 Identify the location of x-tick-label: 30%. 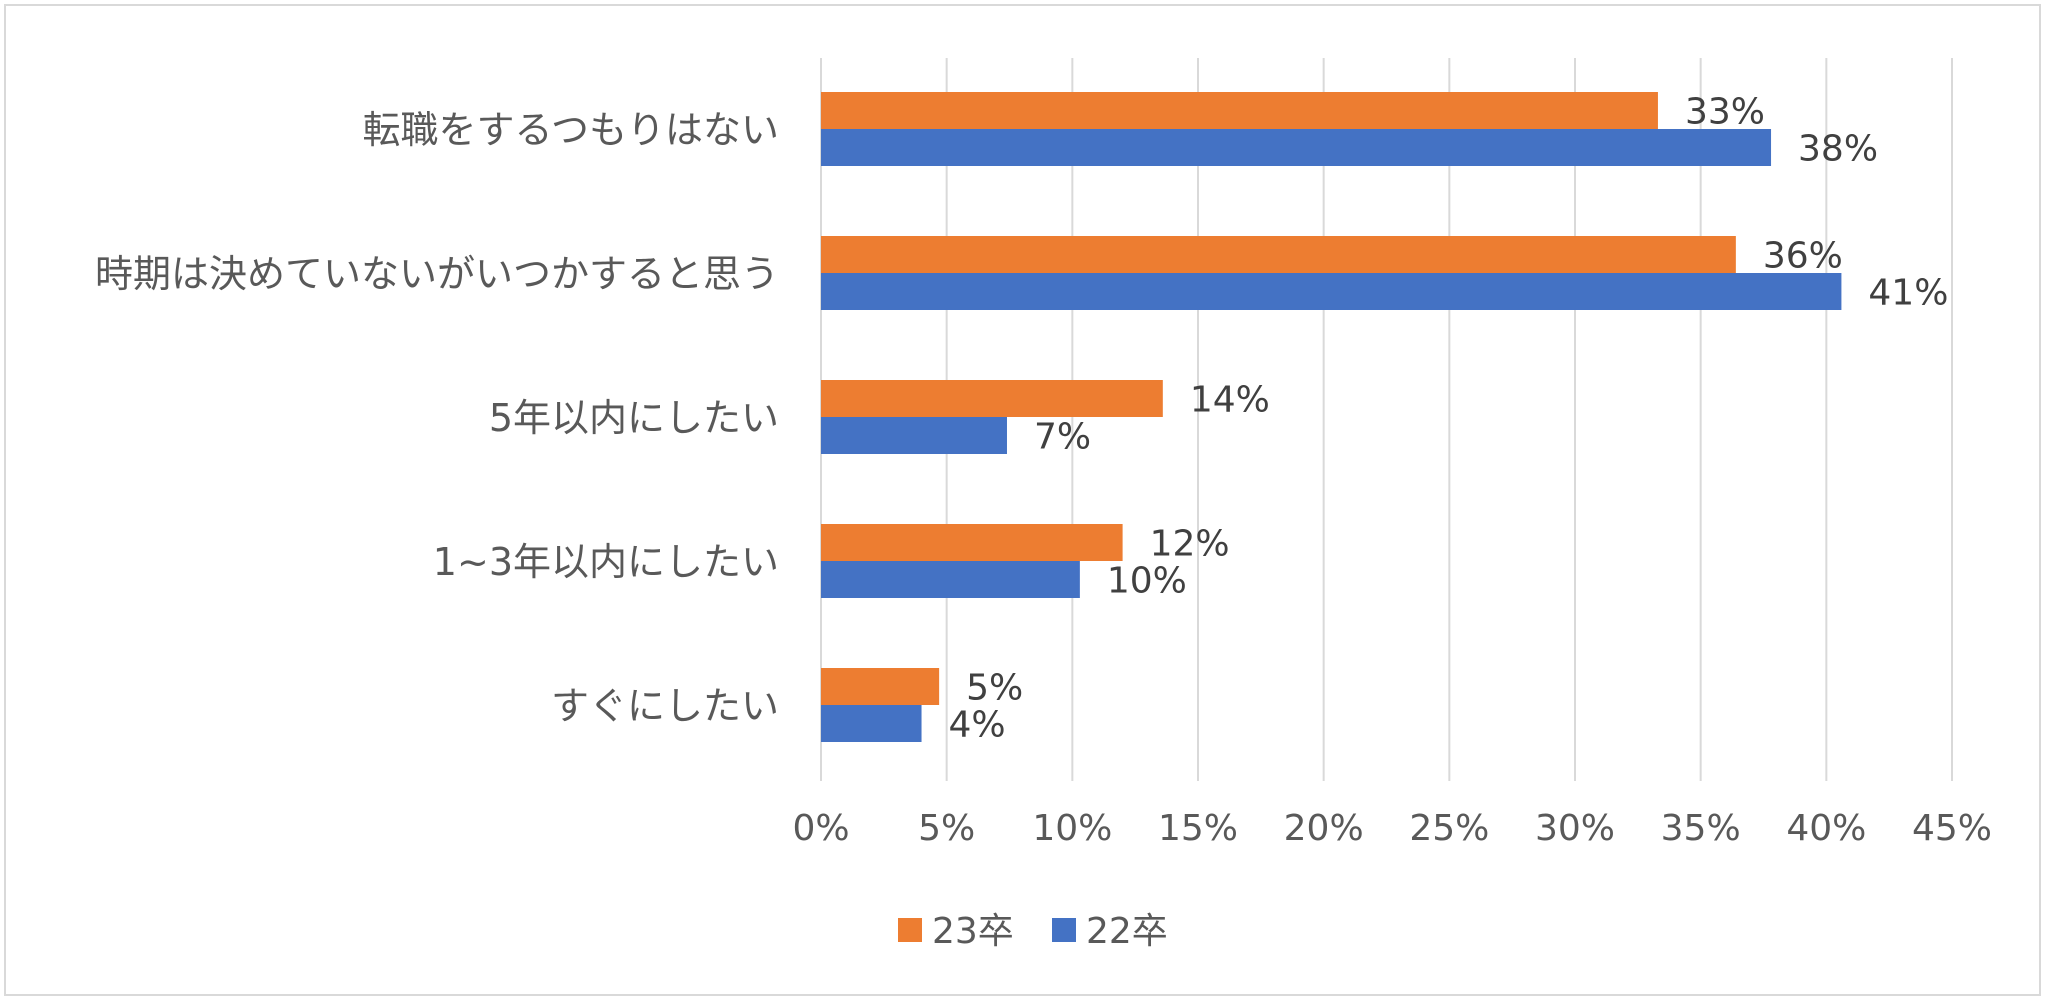
(1575, 828).